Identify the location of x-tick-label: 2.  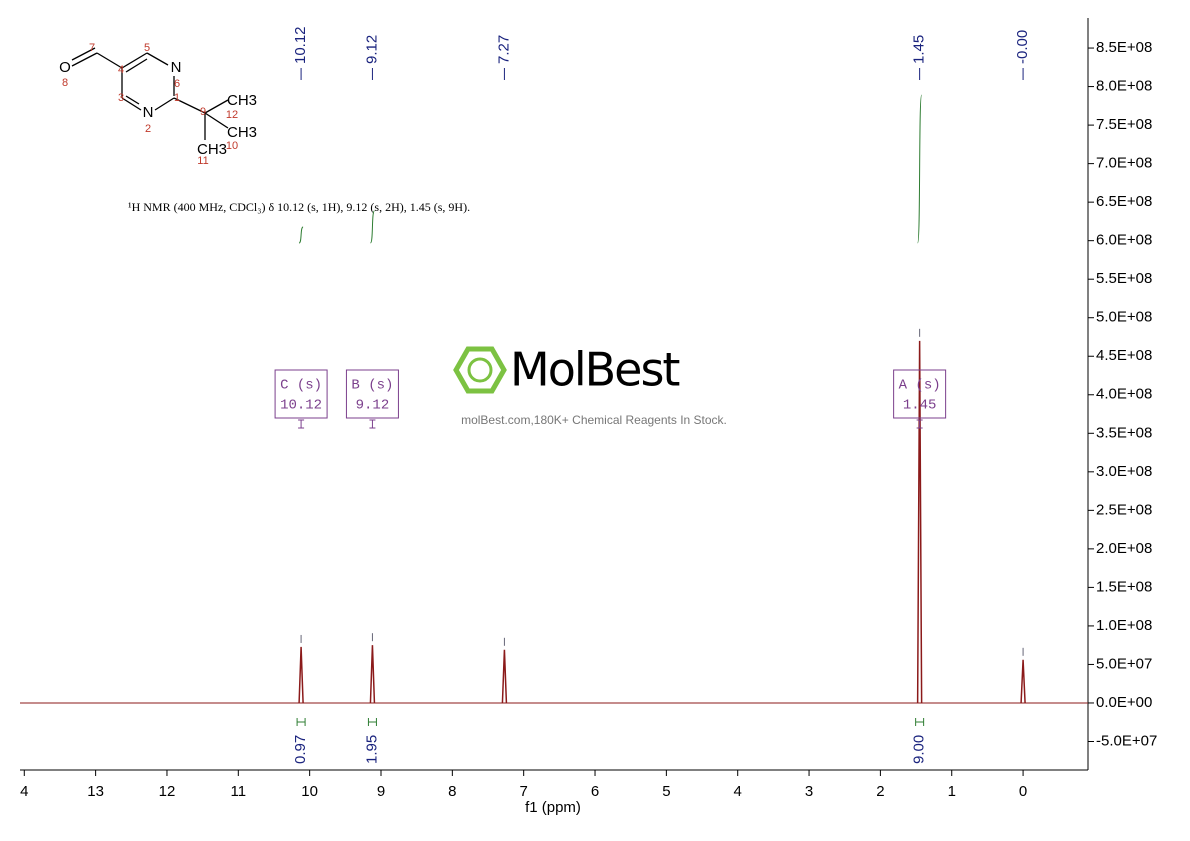
(880, 791).